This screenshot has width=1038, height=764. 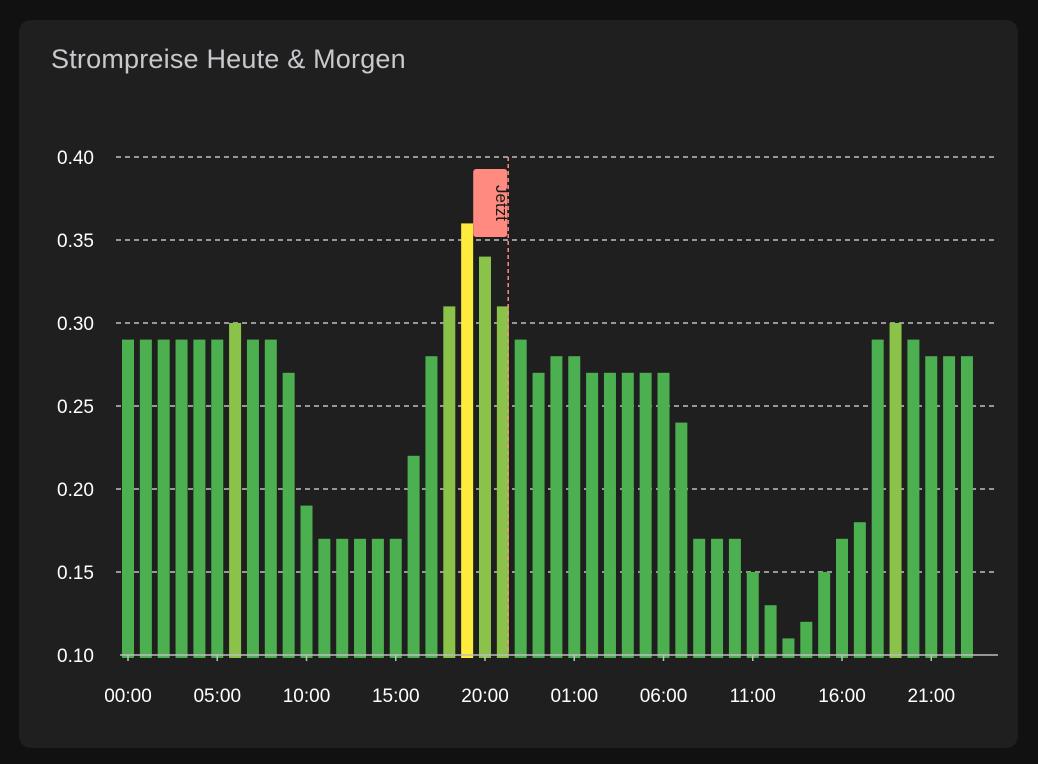 I want to click on card-title: Strompreise Heute & Morgen, so click(x=228, y=59).